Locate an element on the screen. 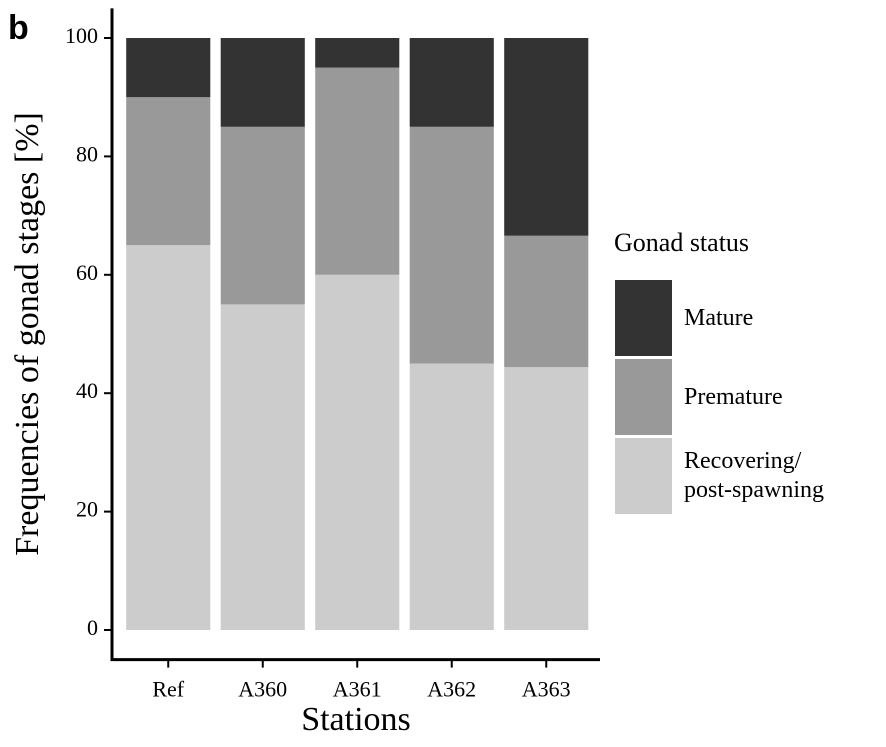 The height and width of the screenshot is (747, 886). x-axis-title: Stations is located at coordinates (356, 719).